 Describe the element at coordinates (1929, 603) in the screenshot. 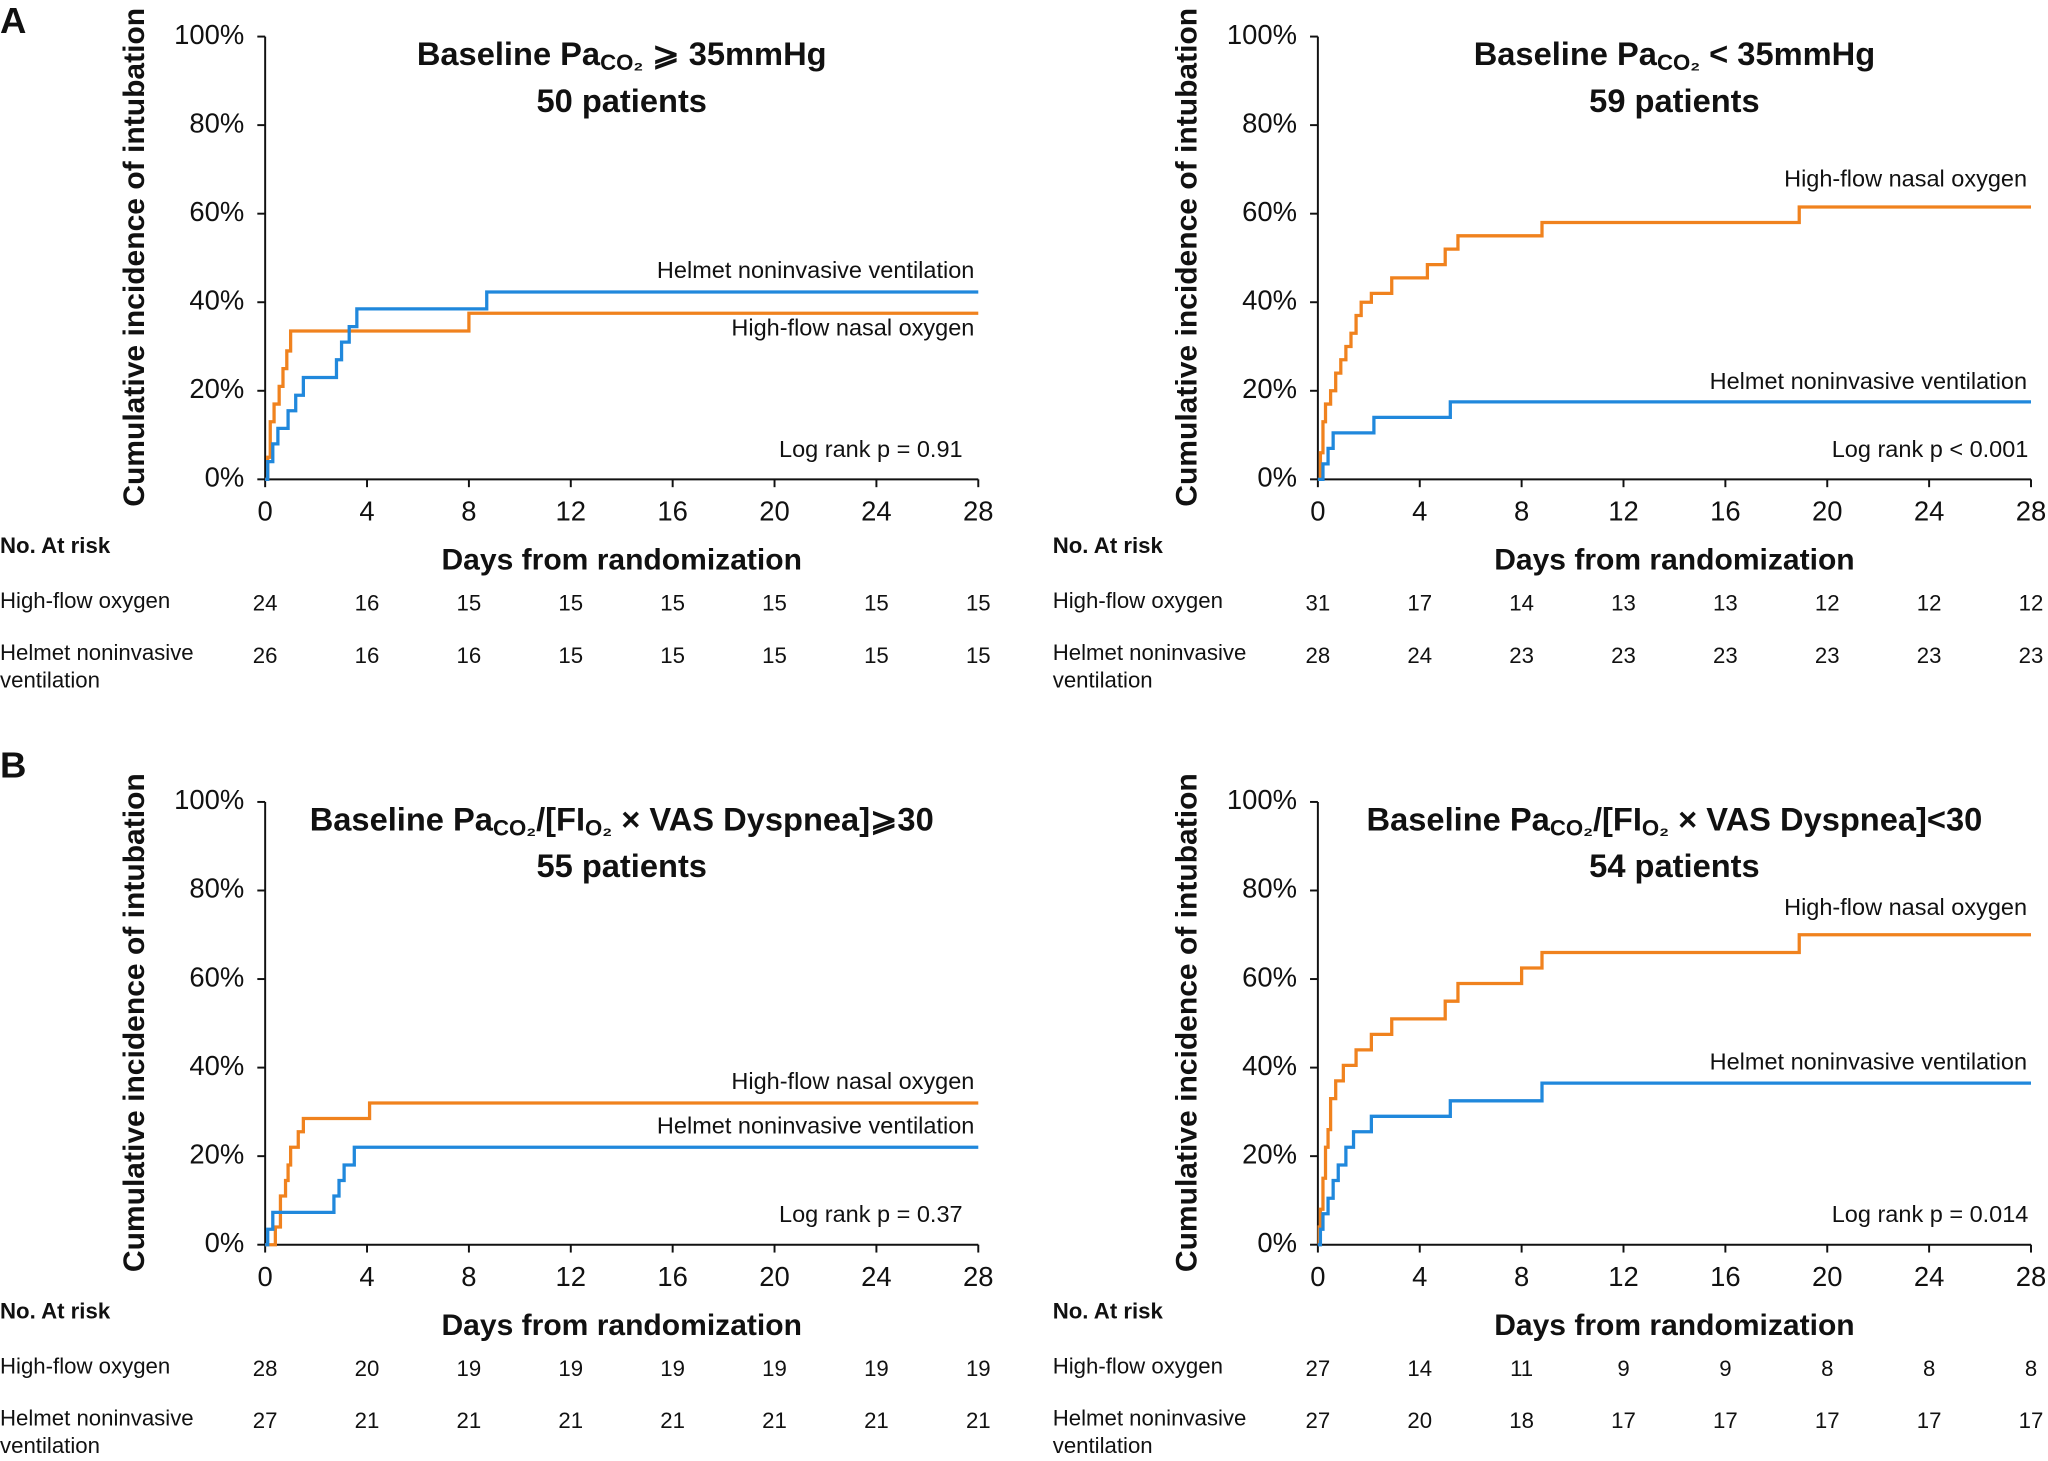

I see `risk-value: 12` at that location.